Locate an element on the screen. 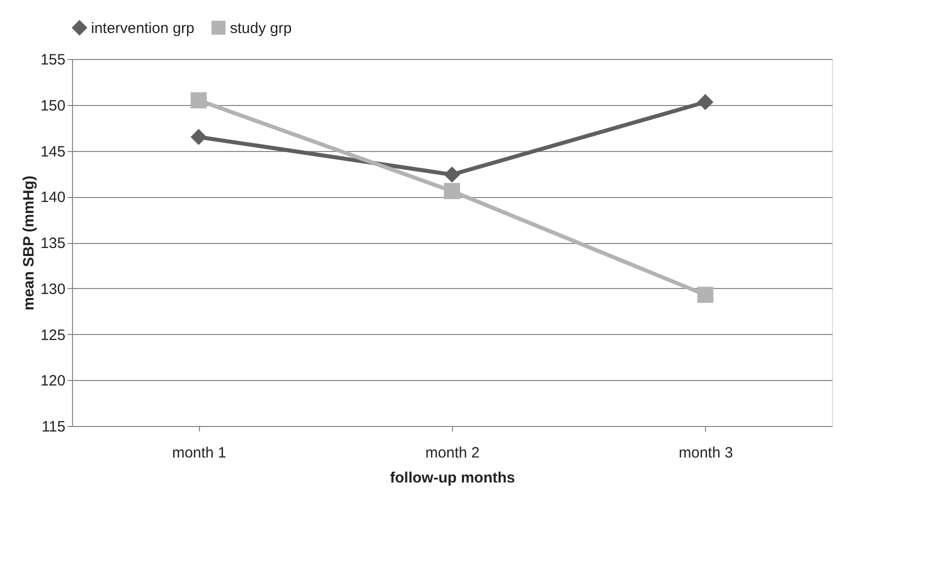  y-tick-label: 120 is located at coordinates (53, 381).